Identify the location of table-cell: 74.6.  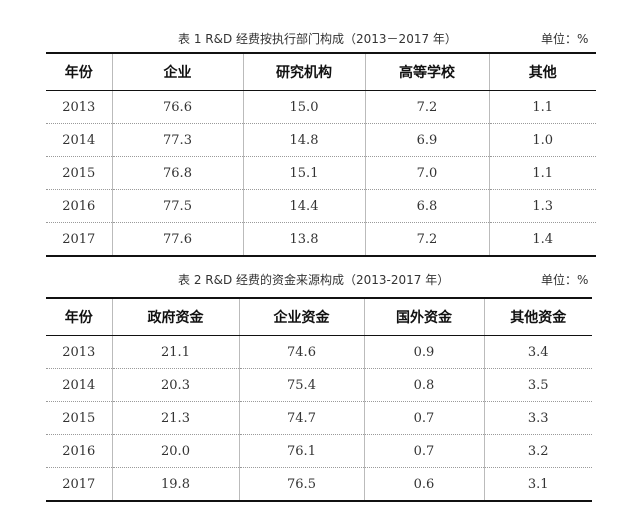
(301, 352).